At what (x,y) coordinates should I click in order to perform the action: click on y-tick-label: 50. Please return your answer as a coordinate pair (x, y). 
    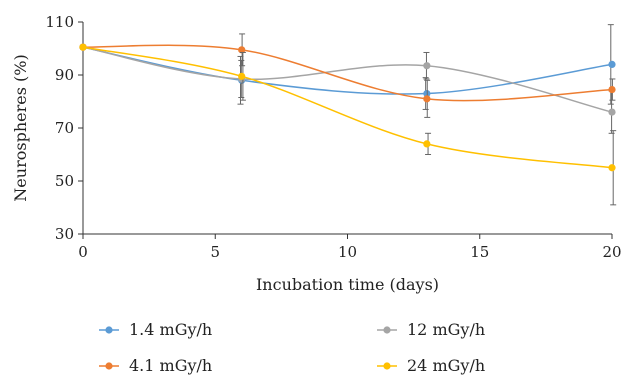
    Looking at the image, I should click on (64, 181).